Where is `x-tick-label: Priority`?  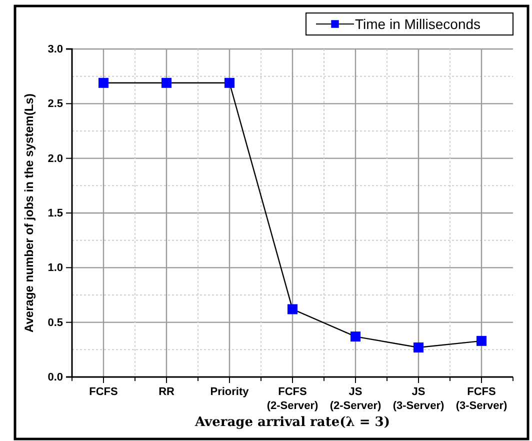
x-tick-label: Priority is located at coordinates (230, 392).